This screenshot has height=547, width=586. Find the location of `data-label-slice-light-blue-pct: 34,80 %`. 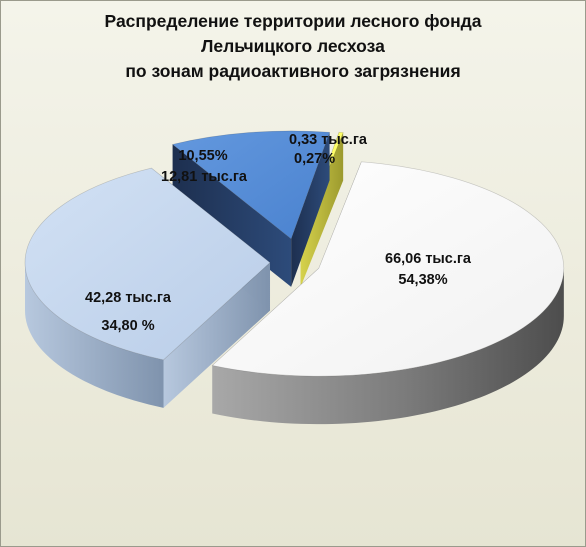

data-label-slice-light-blue-pct: 34,80 % is located at coordinates (127, 326).